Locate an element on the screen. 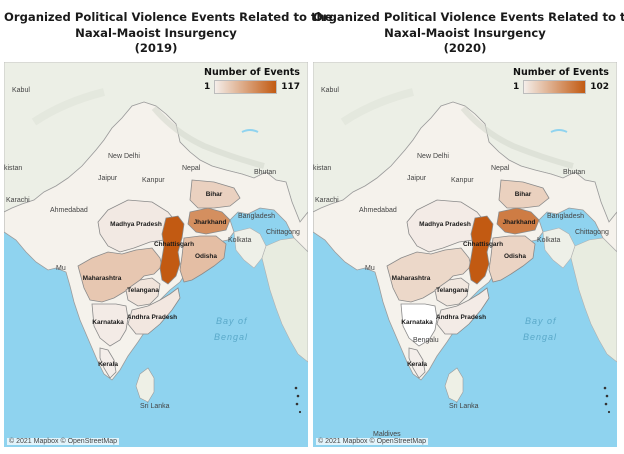 This screenshot has width=624, height=454. legend: Number of Events 1 102 is located at coordinates (561, 80).